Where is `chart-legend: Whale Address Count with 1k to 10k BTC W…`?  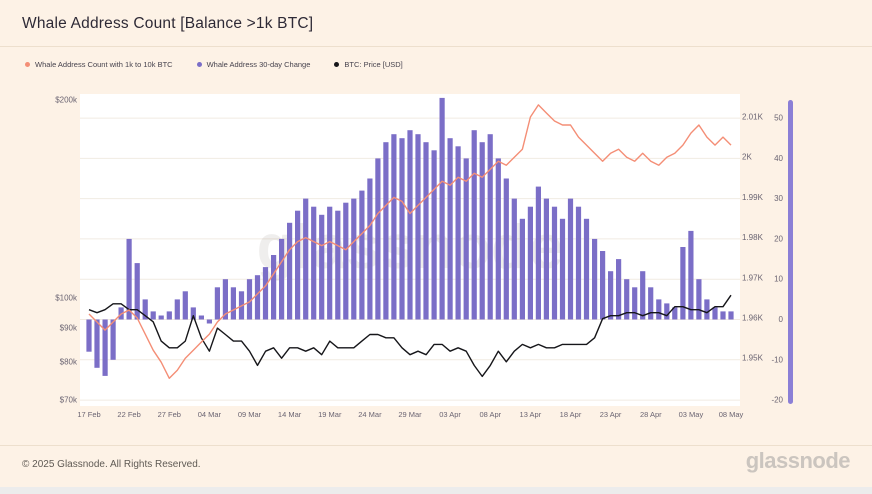
chart-legend: Whale Address Count with 1k to 10k BTC W… is located at coordinates (214, 64).